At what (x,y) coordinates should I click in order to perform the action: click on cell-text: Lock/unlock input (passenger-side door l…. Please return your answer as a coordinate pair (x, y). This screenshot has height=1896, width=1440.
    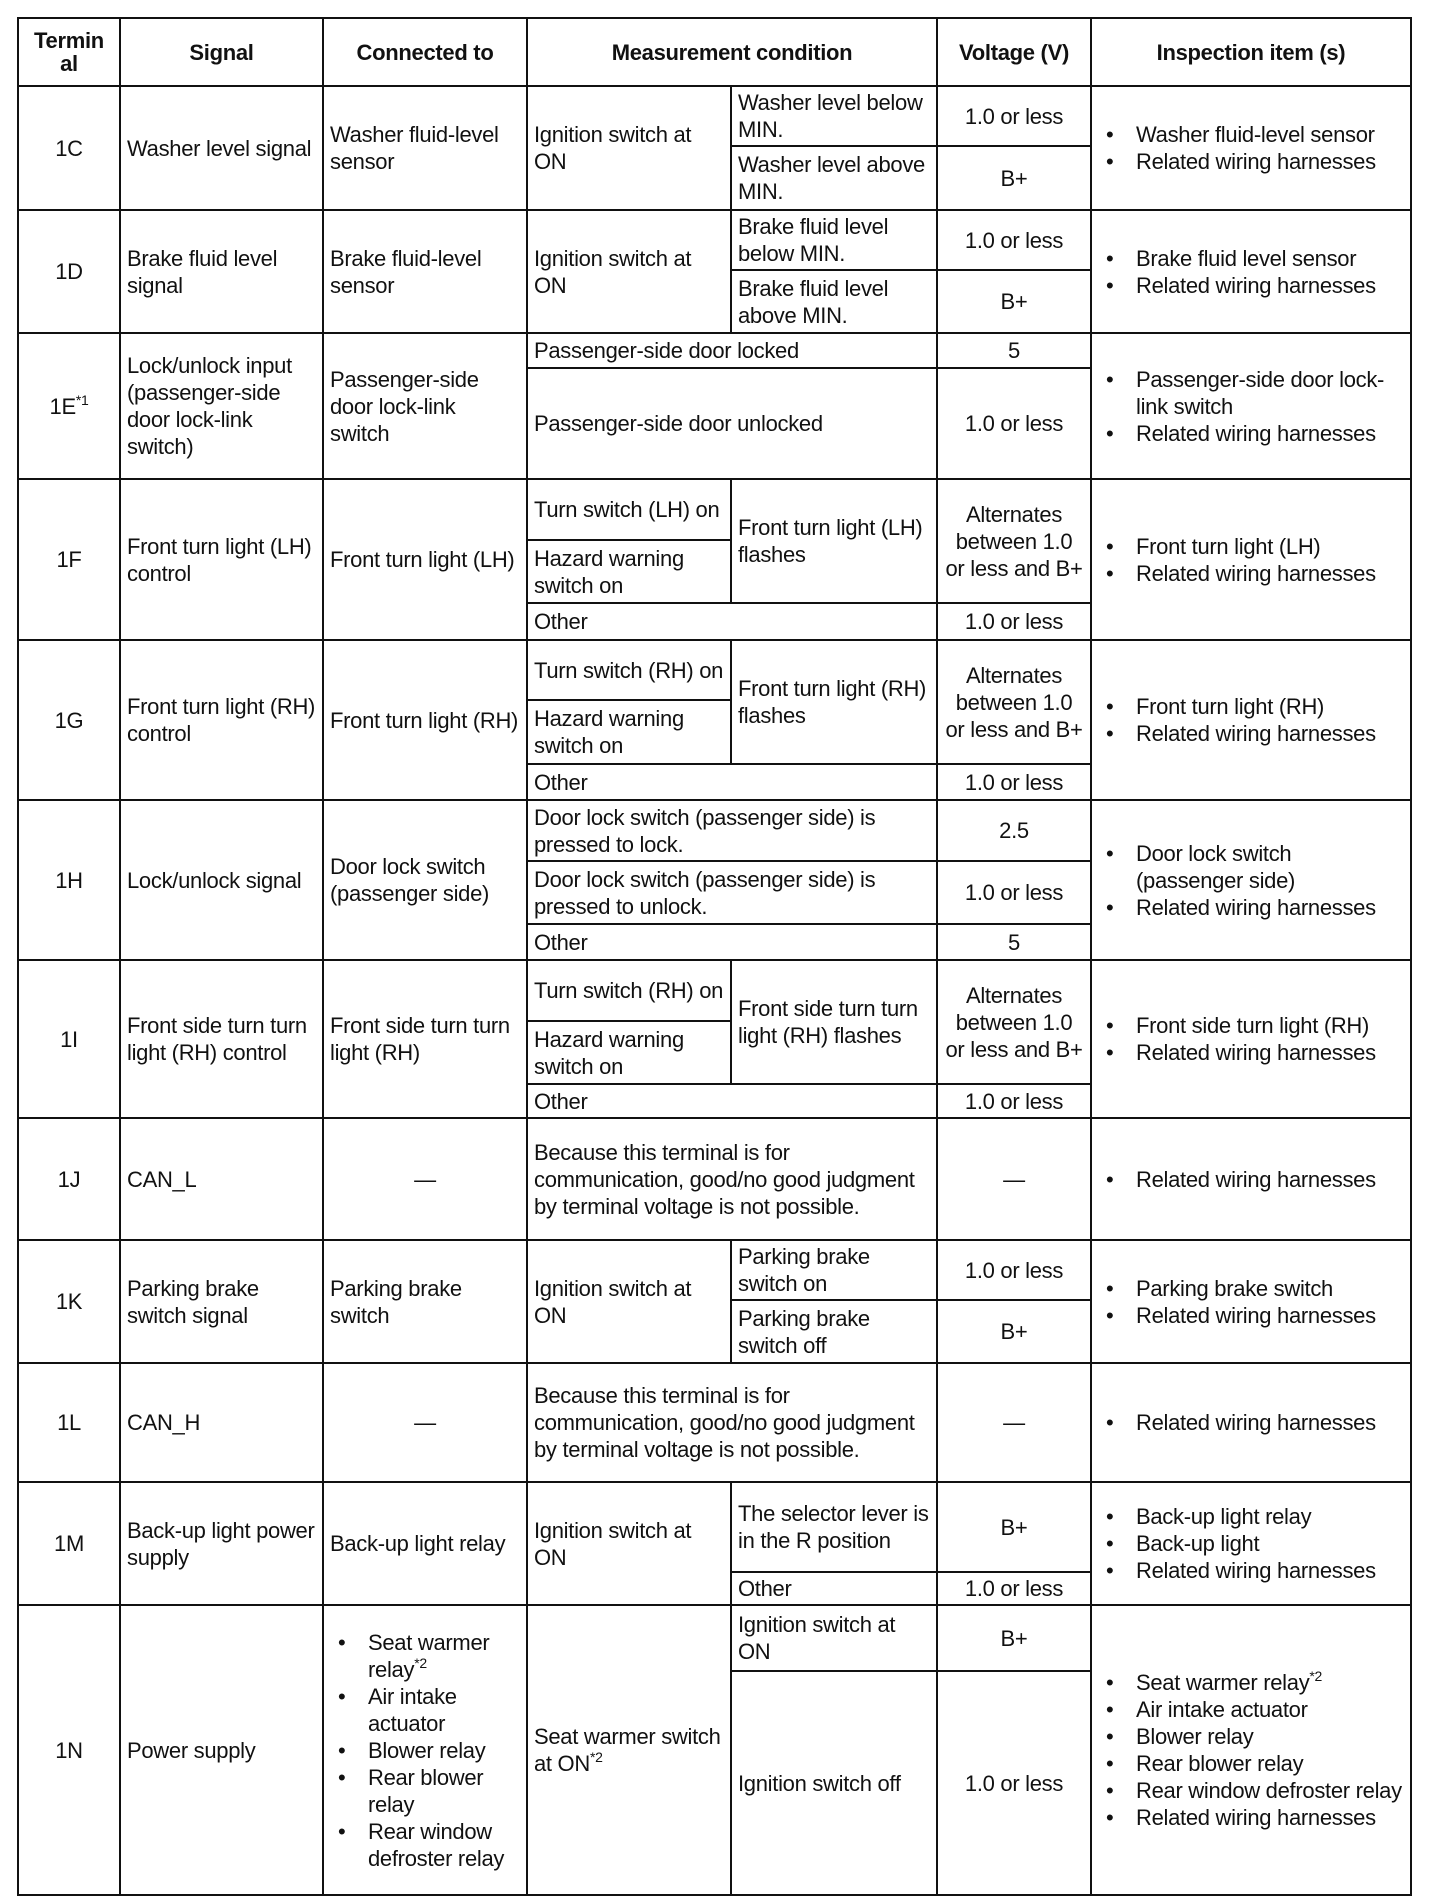
    Looking at the image, I should click on (209, 406).